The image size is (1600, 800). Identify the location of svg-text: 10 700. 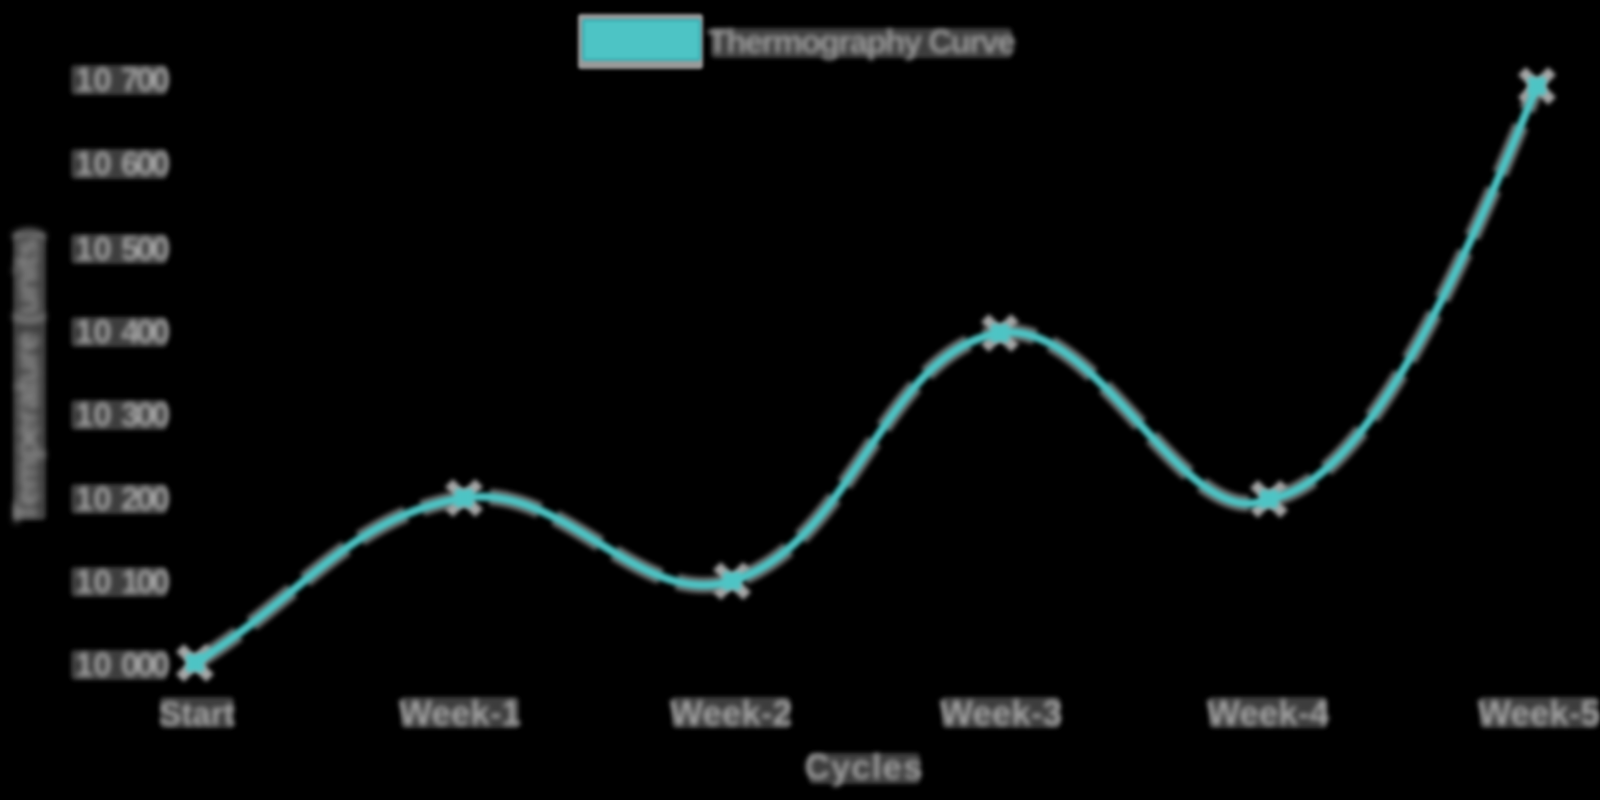
(122, 79).